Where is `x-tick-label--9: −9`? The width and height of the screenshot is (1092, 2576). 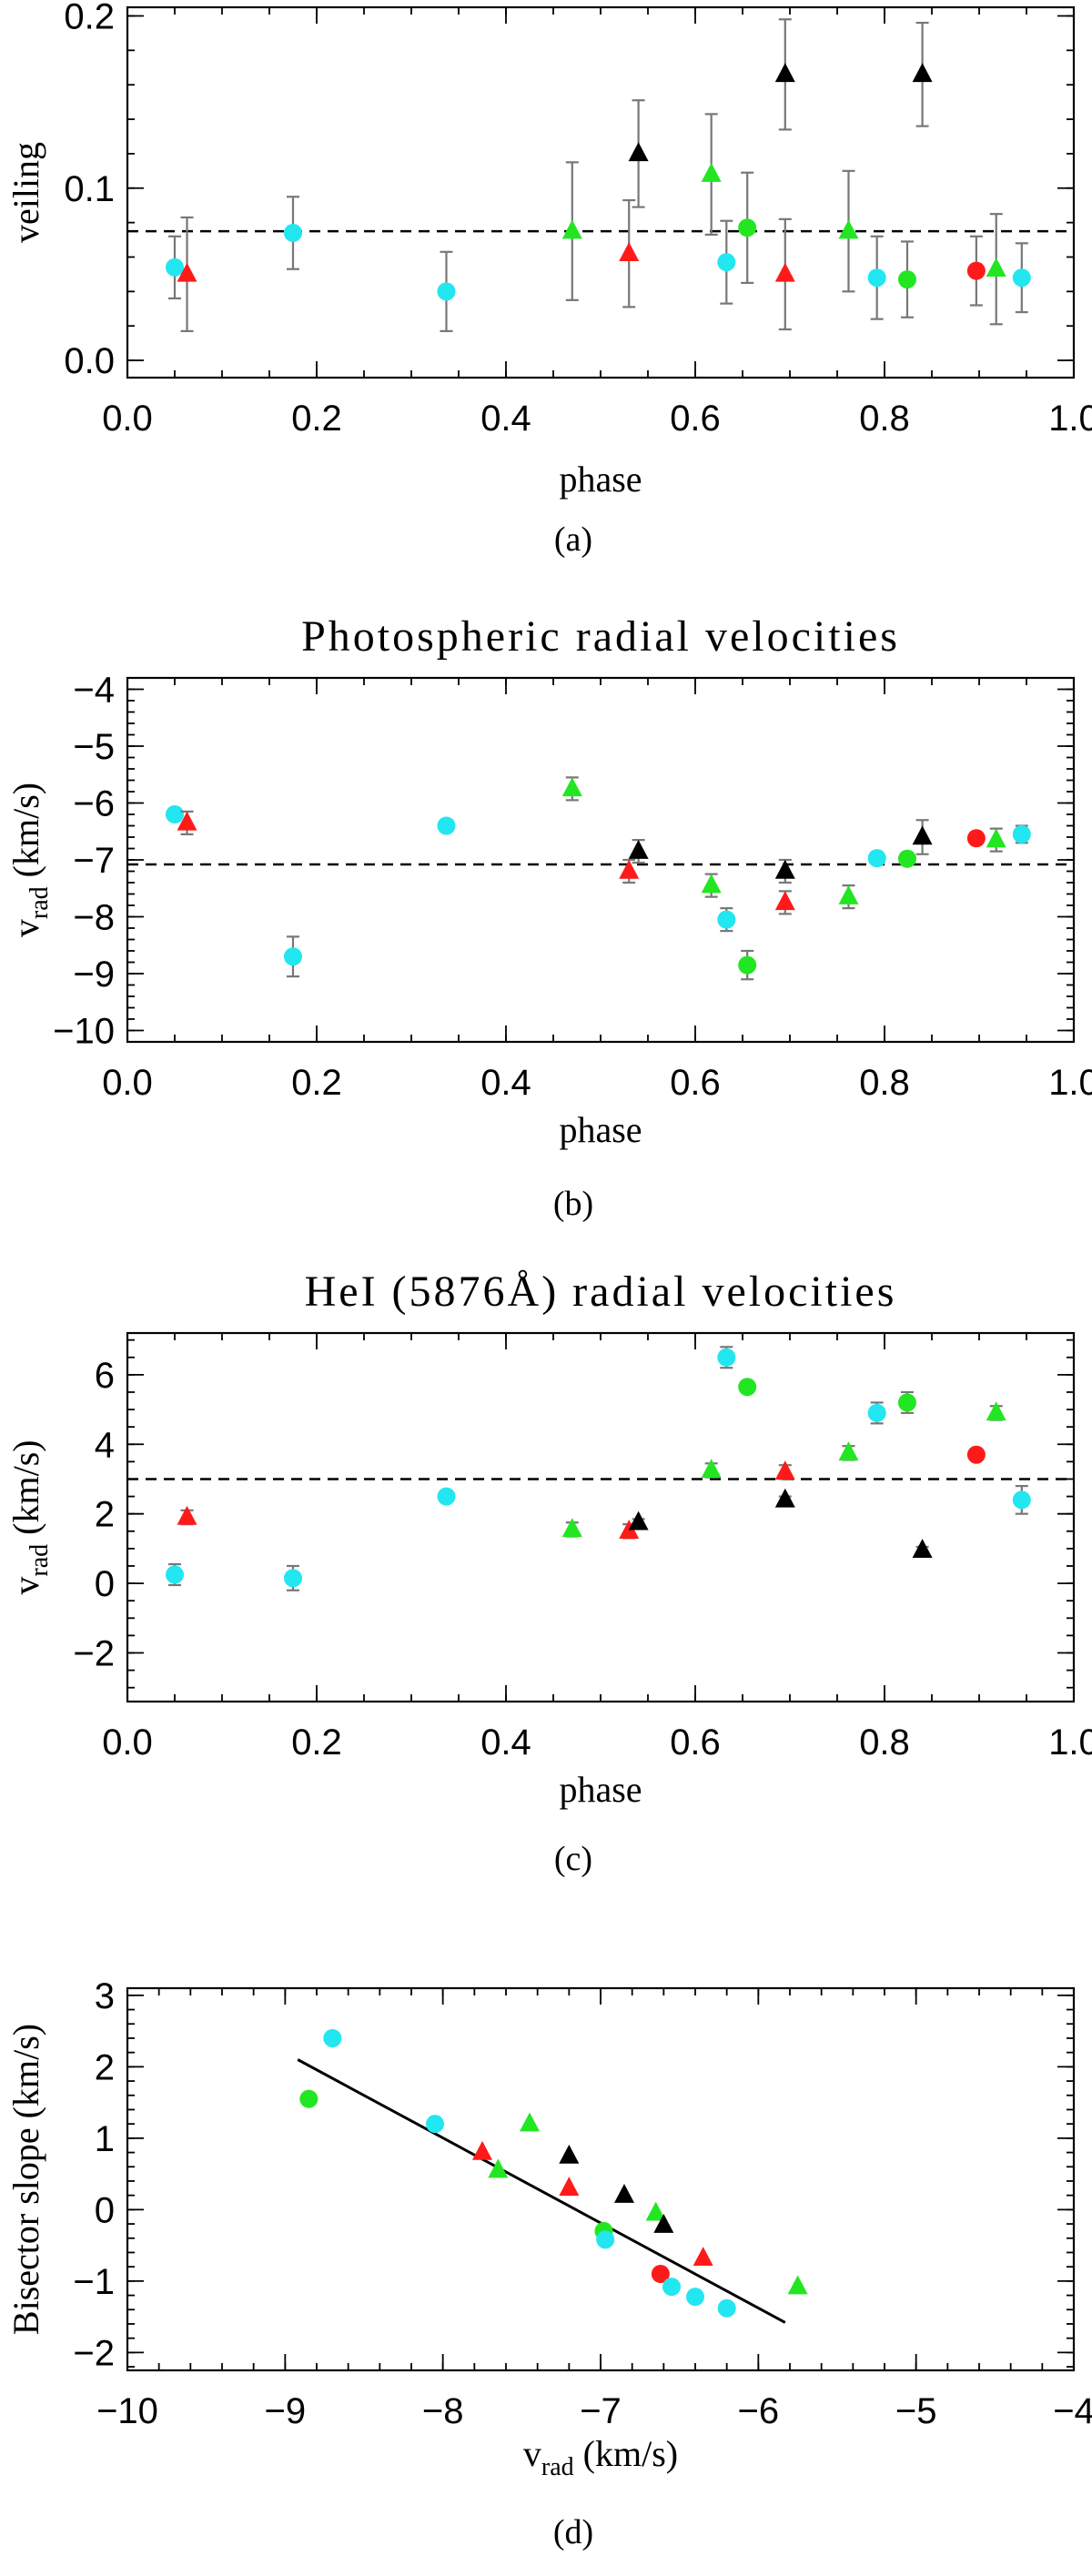 x-tick-label--9: −9 is located at coordinates (286, 2411).